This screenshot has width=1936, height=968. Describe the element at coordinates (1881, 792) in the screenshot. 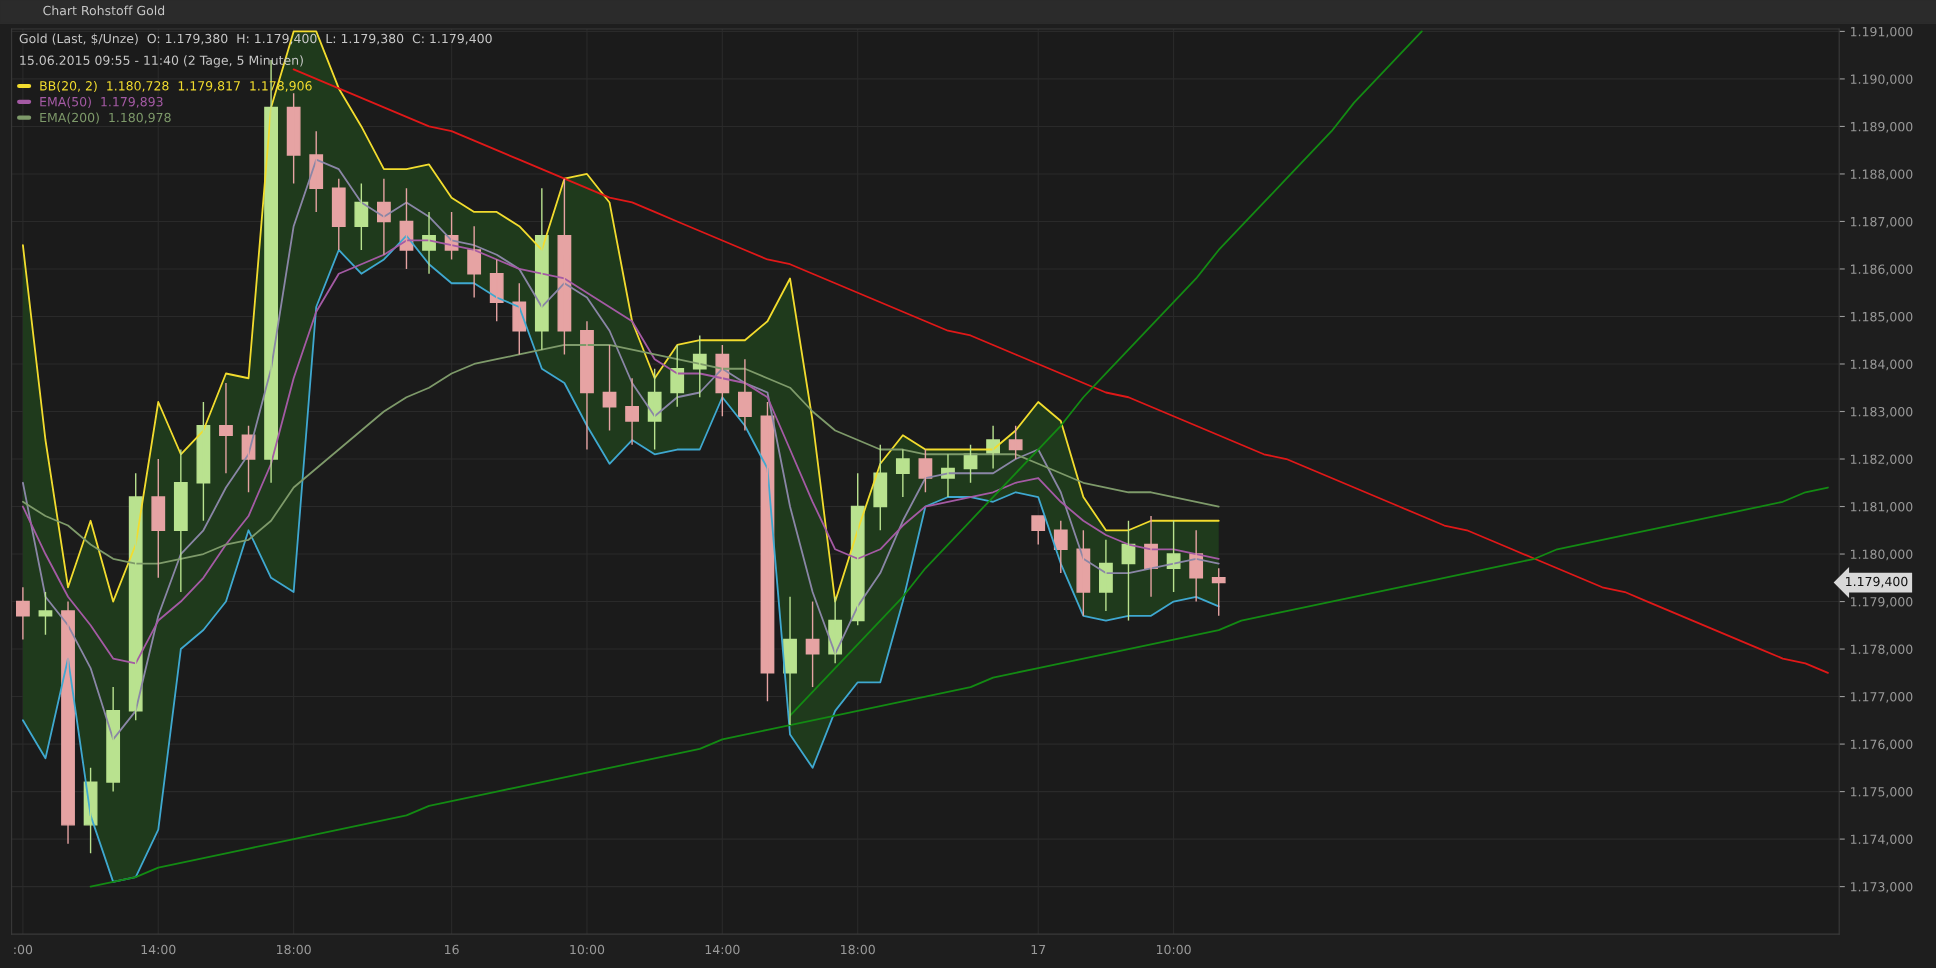

I see `y-tick-label: 1.175,000` at that location.